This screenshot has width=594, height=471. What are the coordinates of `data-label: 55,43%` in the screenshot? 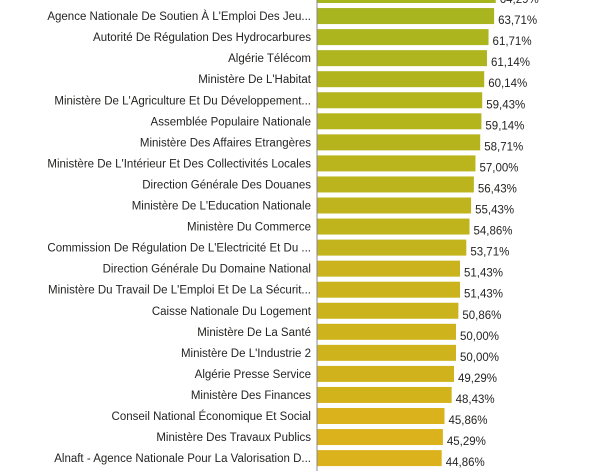 It's located at (494, 211).